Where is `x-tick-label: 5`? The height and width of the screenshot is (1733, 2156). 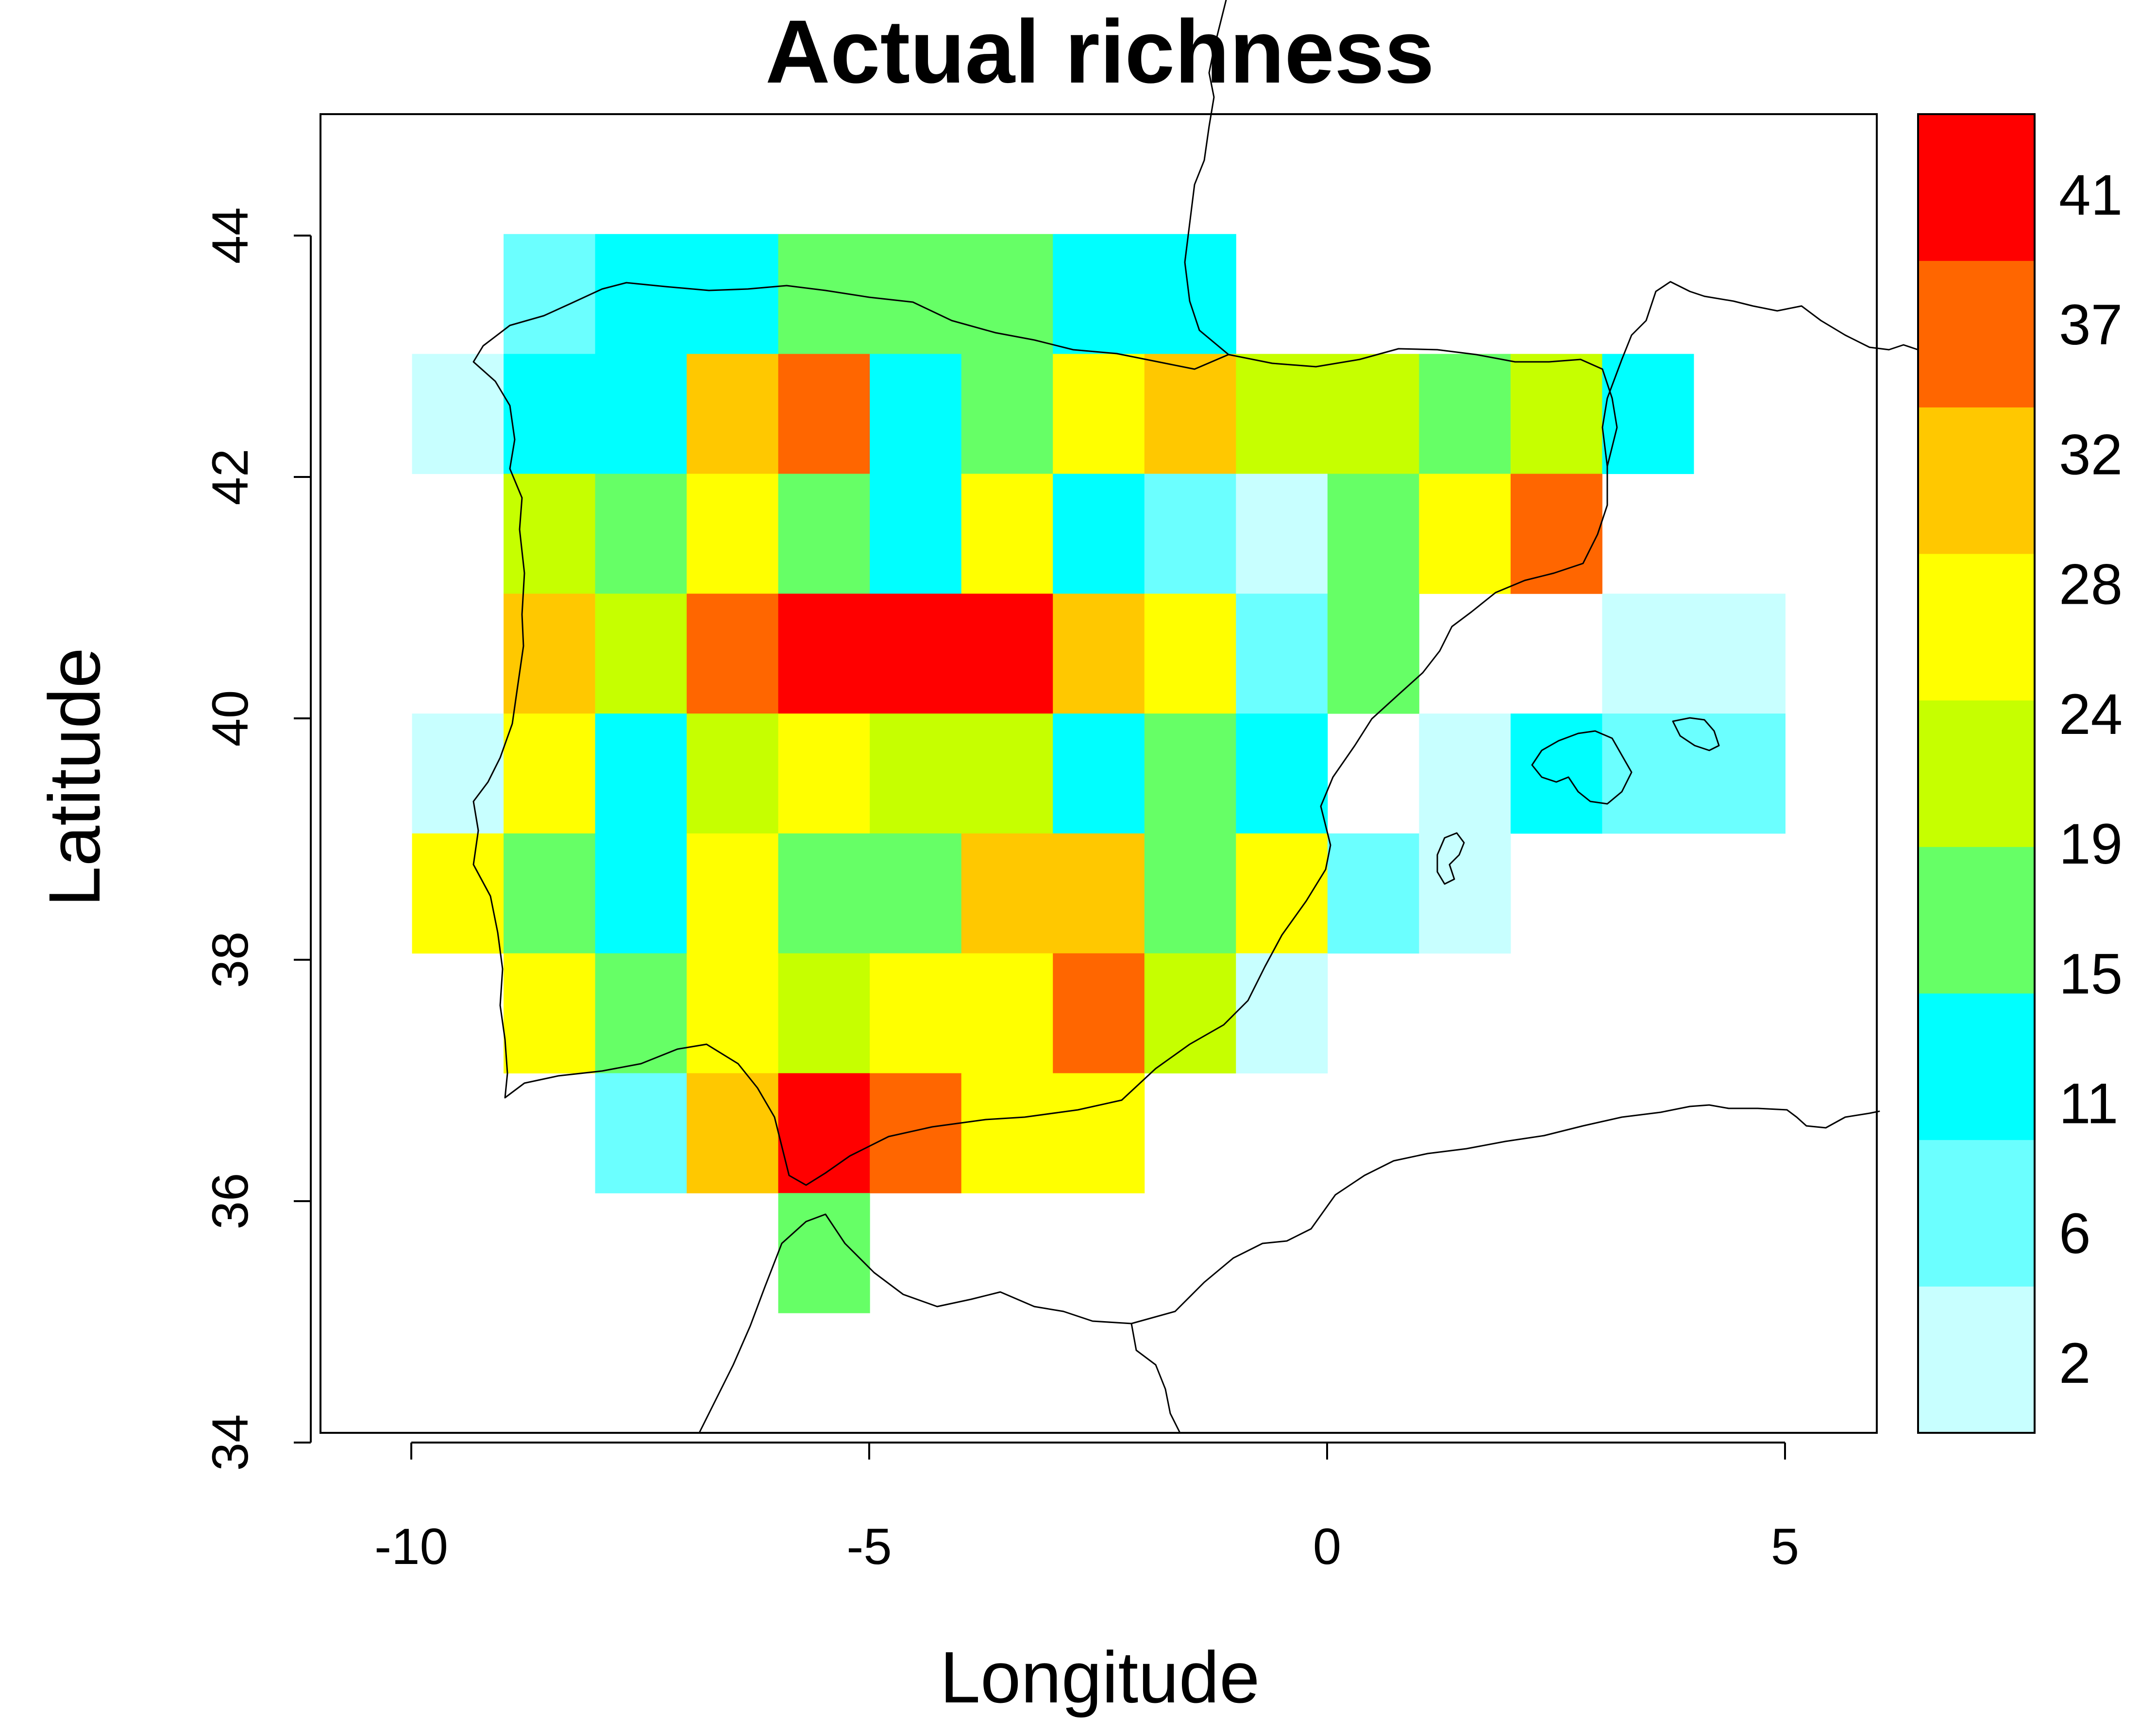 x-tick-label: 5 is located at coordinates (1785, 1546).